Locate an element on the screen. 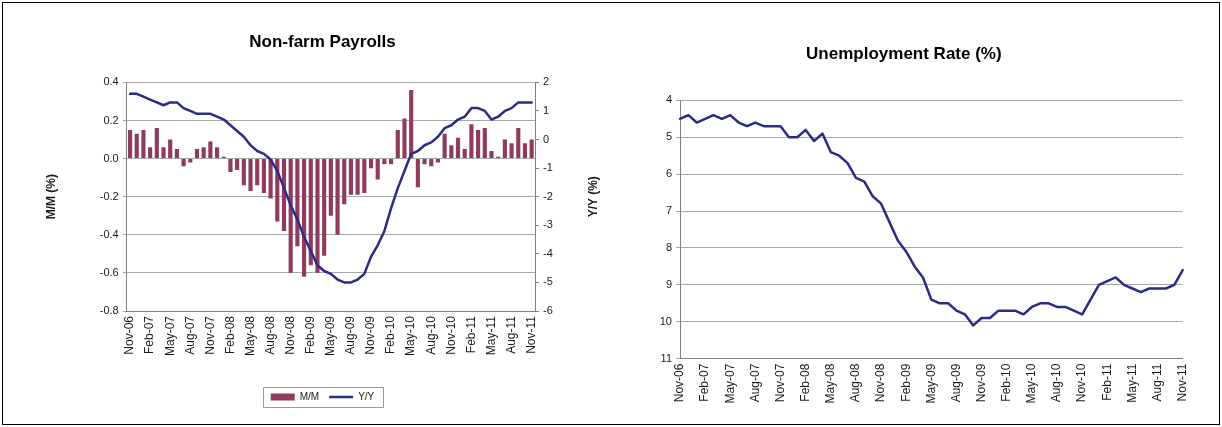  y-tick-label: 7 is located at coordinates (668, 210).